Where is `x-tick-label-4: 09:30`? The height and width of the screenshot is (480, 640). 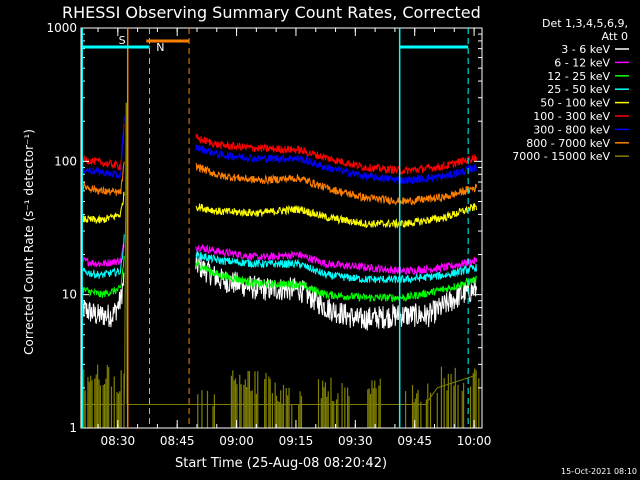
x-tick-label-4: 09:30 is located at coordinates (355, 441).